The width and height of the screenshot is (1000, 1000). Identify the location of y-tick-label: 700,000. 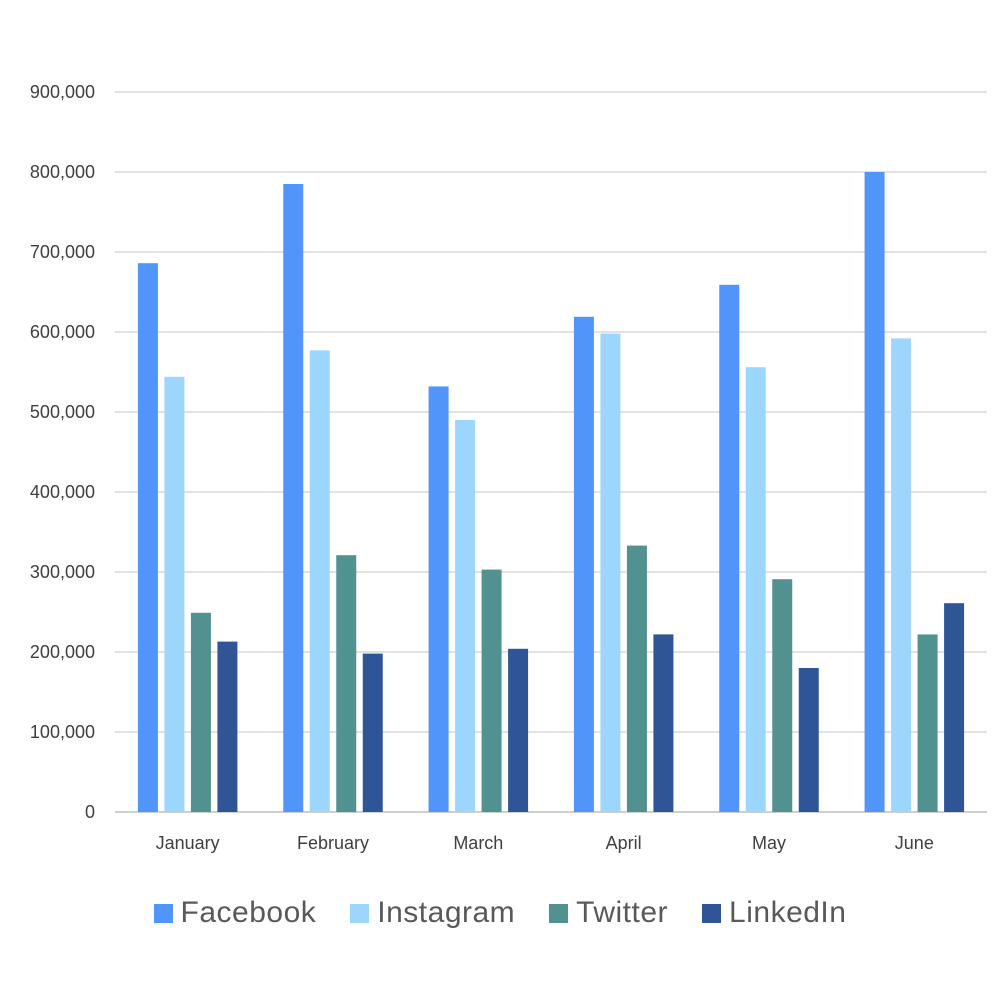
(62, 252).